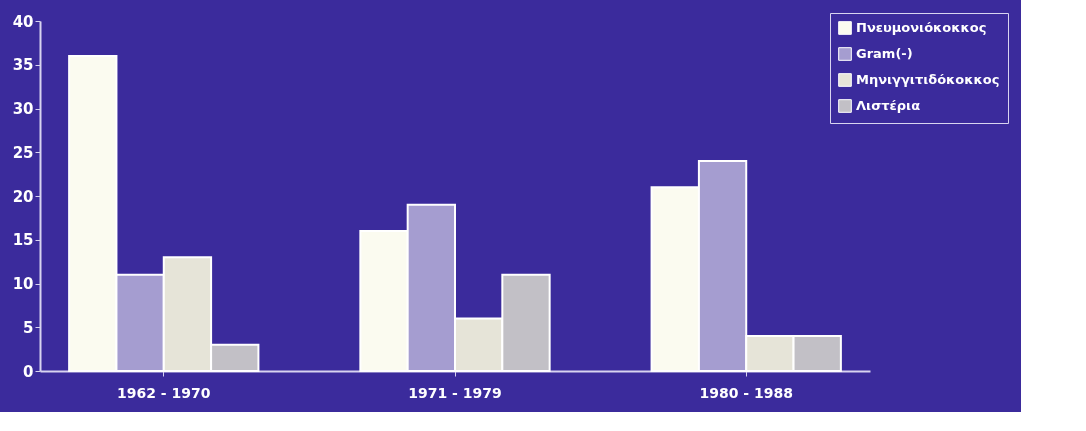 The width and height of the screenshot is (1086, 431). Describe the element at coordinates (23, 196) in the screenshot. I see `y-tick-label: 20` at that location.